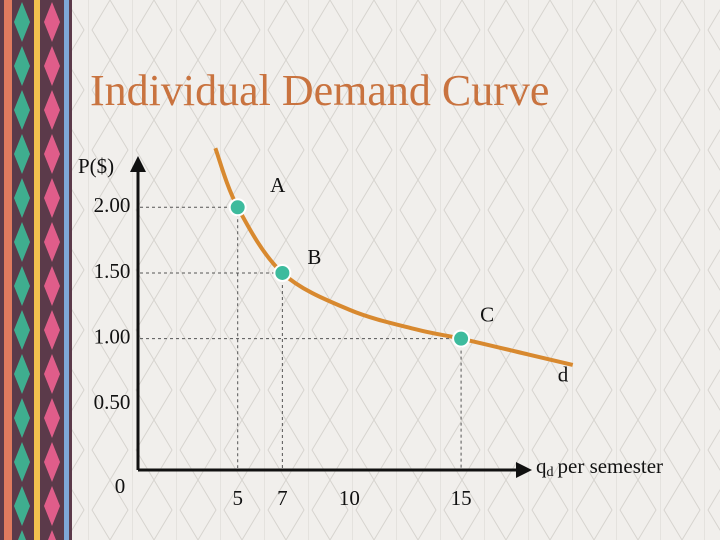 Image resolution: width=720 pixels, height=540 pixels. I want to click on x-axis-symbol: q, so click(541, 466).